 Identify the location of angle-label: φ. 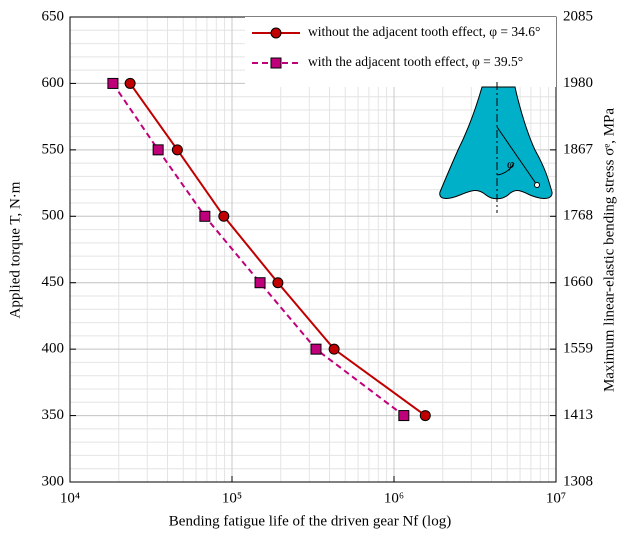
(510, 163).